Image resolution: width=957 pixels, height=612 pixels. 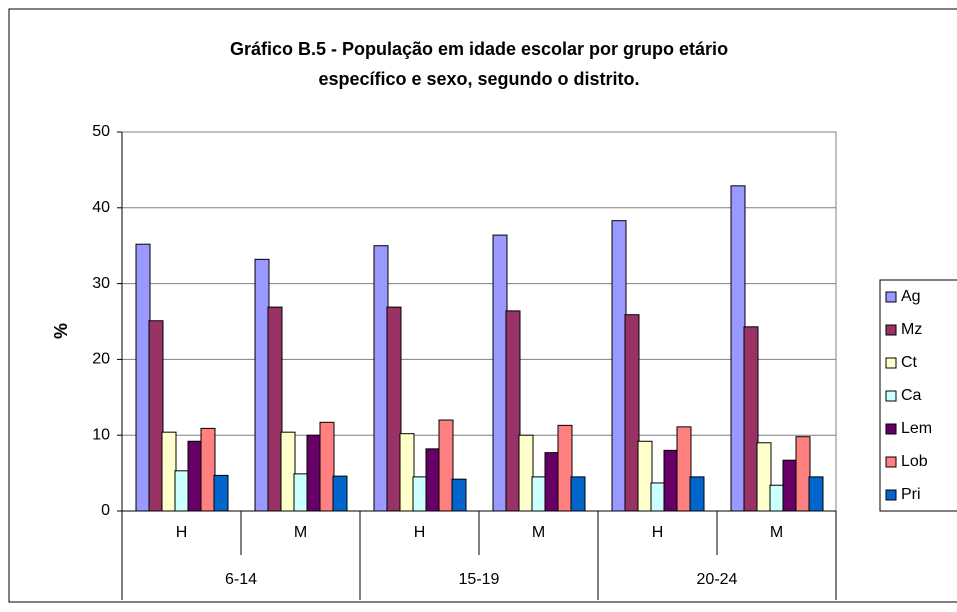 I want to click on chart-subtitle: específico e sexo, segundo o distrito., so click(x=478, y=79).